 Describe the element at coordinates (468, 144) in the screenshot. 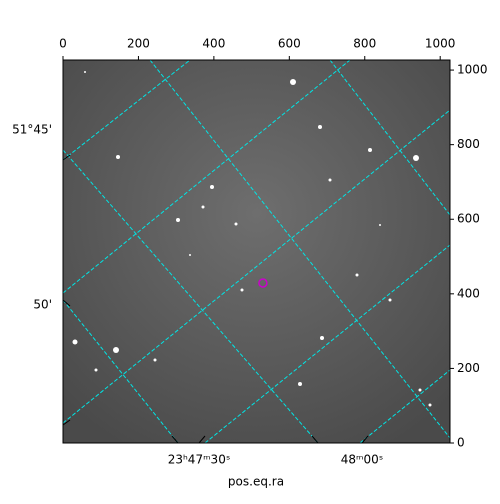

I see `y-tick-label: 800` at that location.